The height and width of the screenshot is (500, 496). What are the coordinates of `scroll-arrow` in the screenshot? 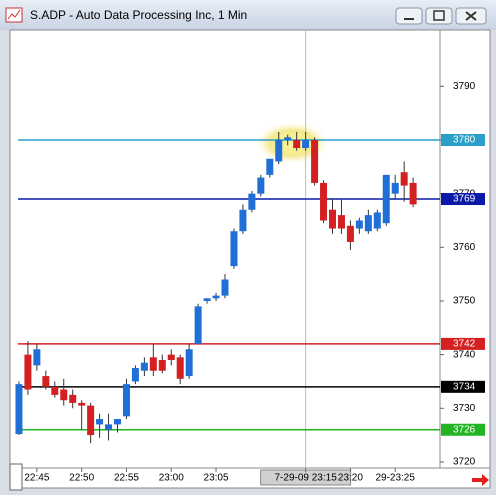 It's located at (480, 480).